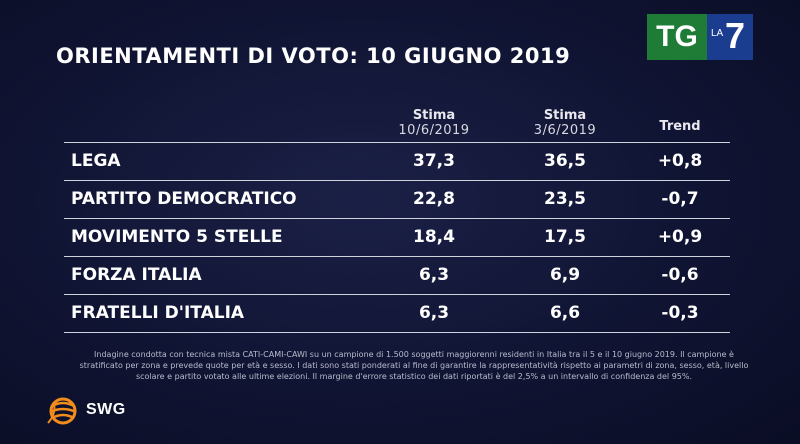 This screenshot has width=800, height=444. I want to click on party-name: MOVIMENTO 5 STELLE, so click(177, 237).